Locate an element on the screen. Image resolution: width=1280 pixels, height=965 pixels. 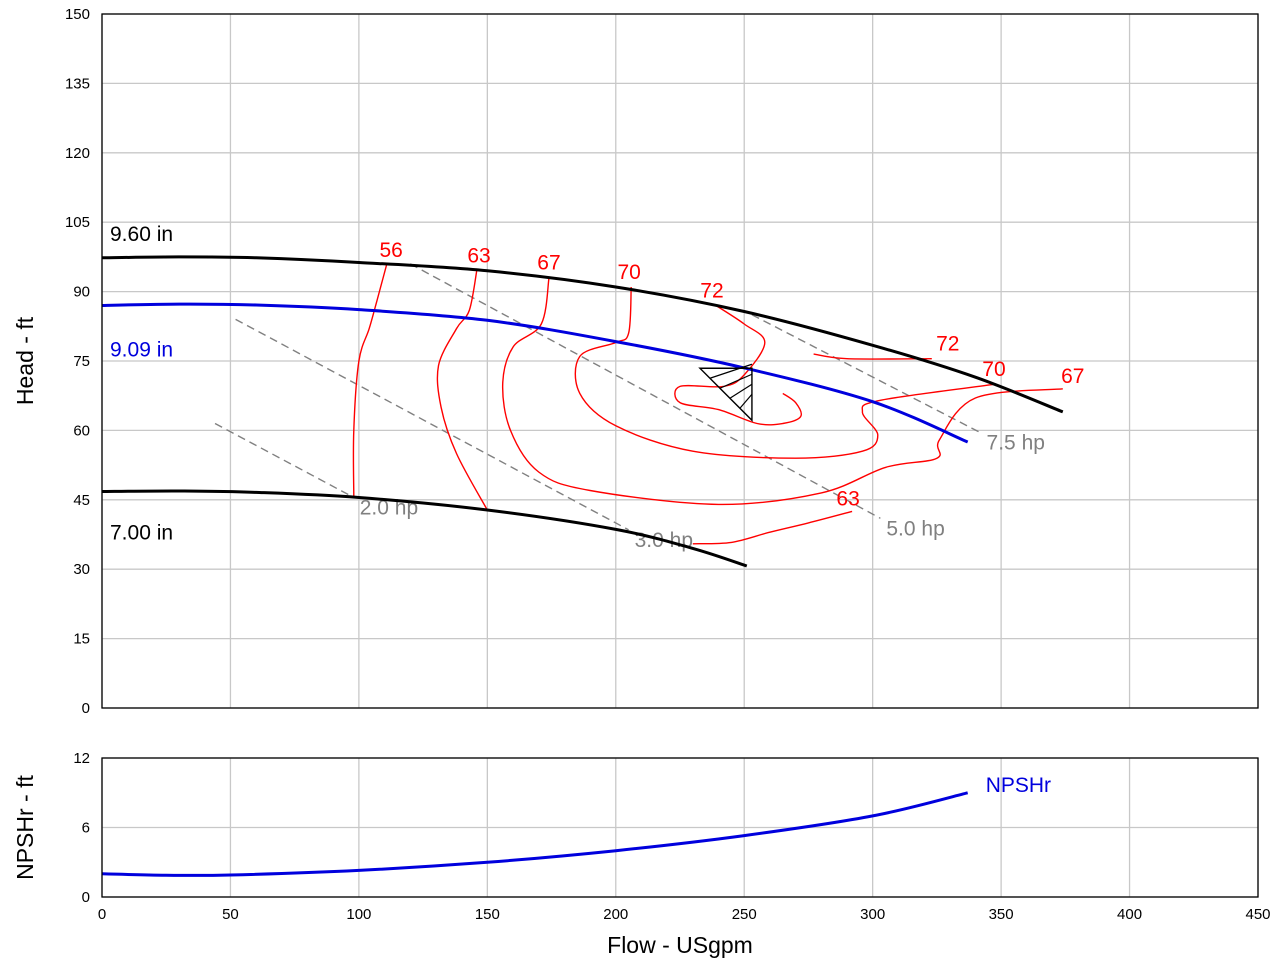
head-y-tick-label: 15 is located at coordinates (81, 639).